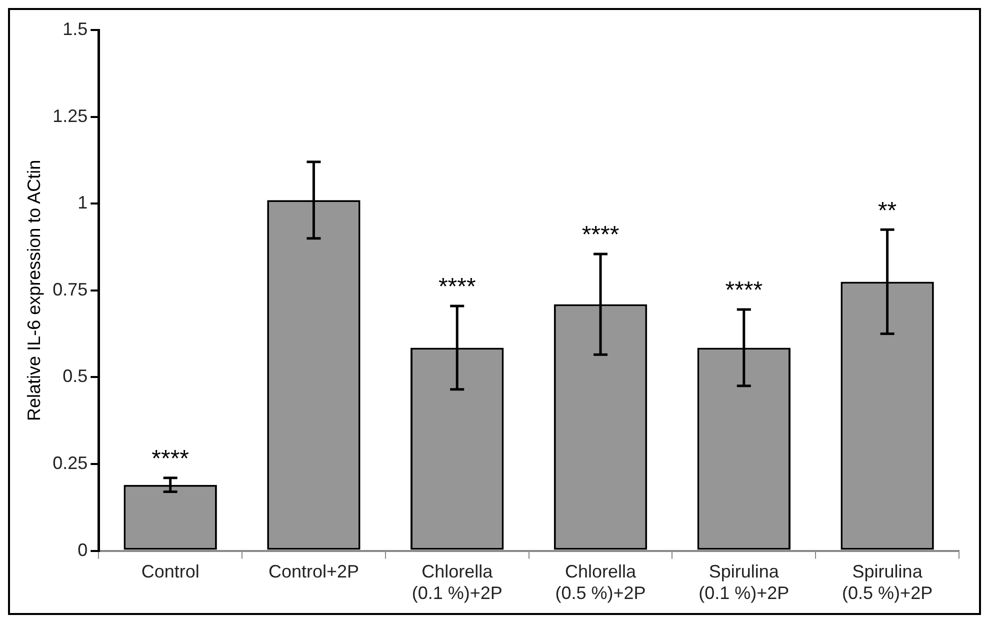 The image size is (989, 623). Describe the element at coordinates (70, 462) in the screenshot. I see `y-tick-label: 0.25` at that location.